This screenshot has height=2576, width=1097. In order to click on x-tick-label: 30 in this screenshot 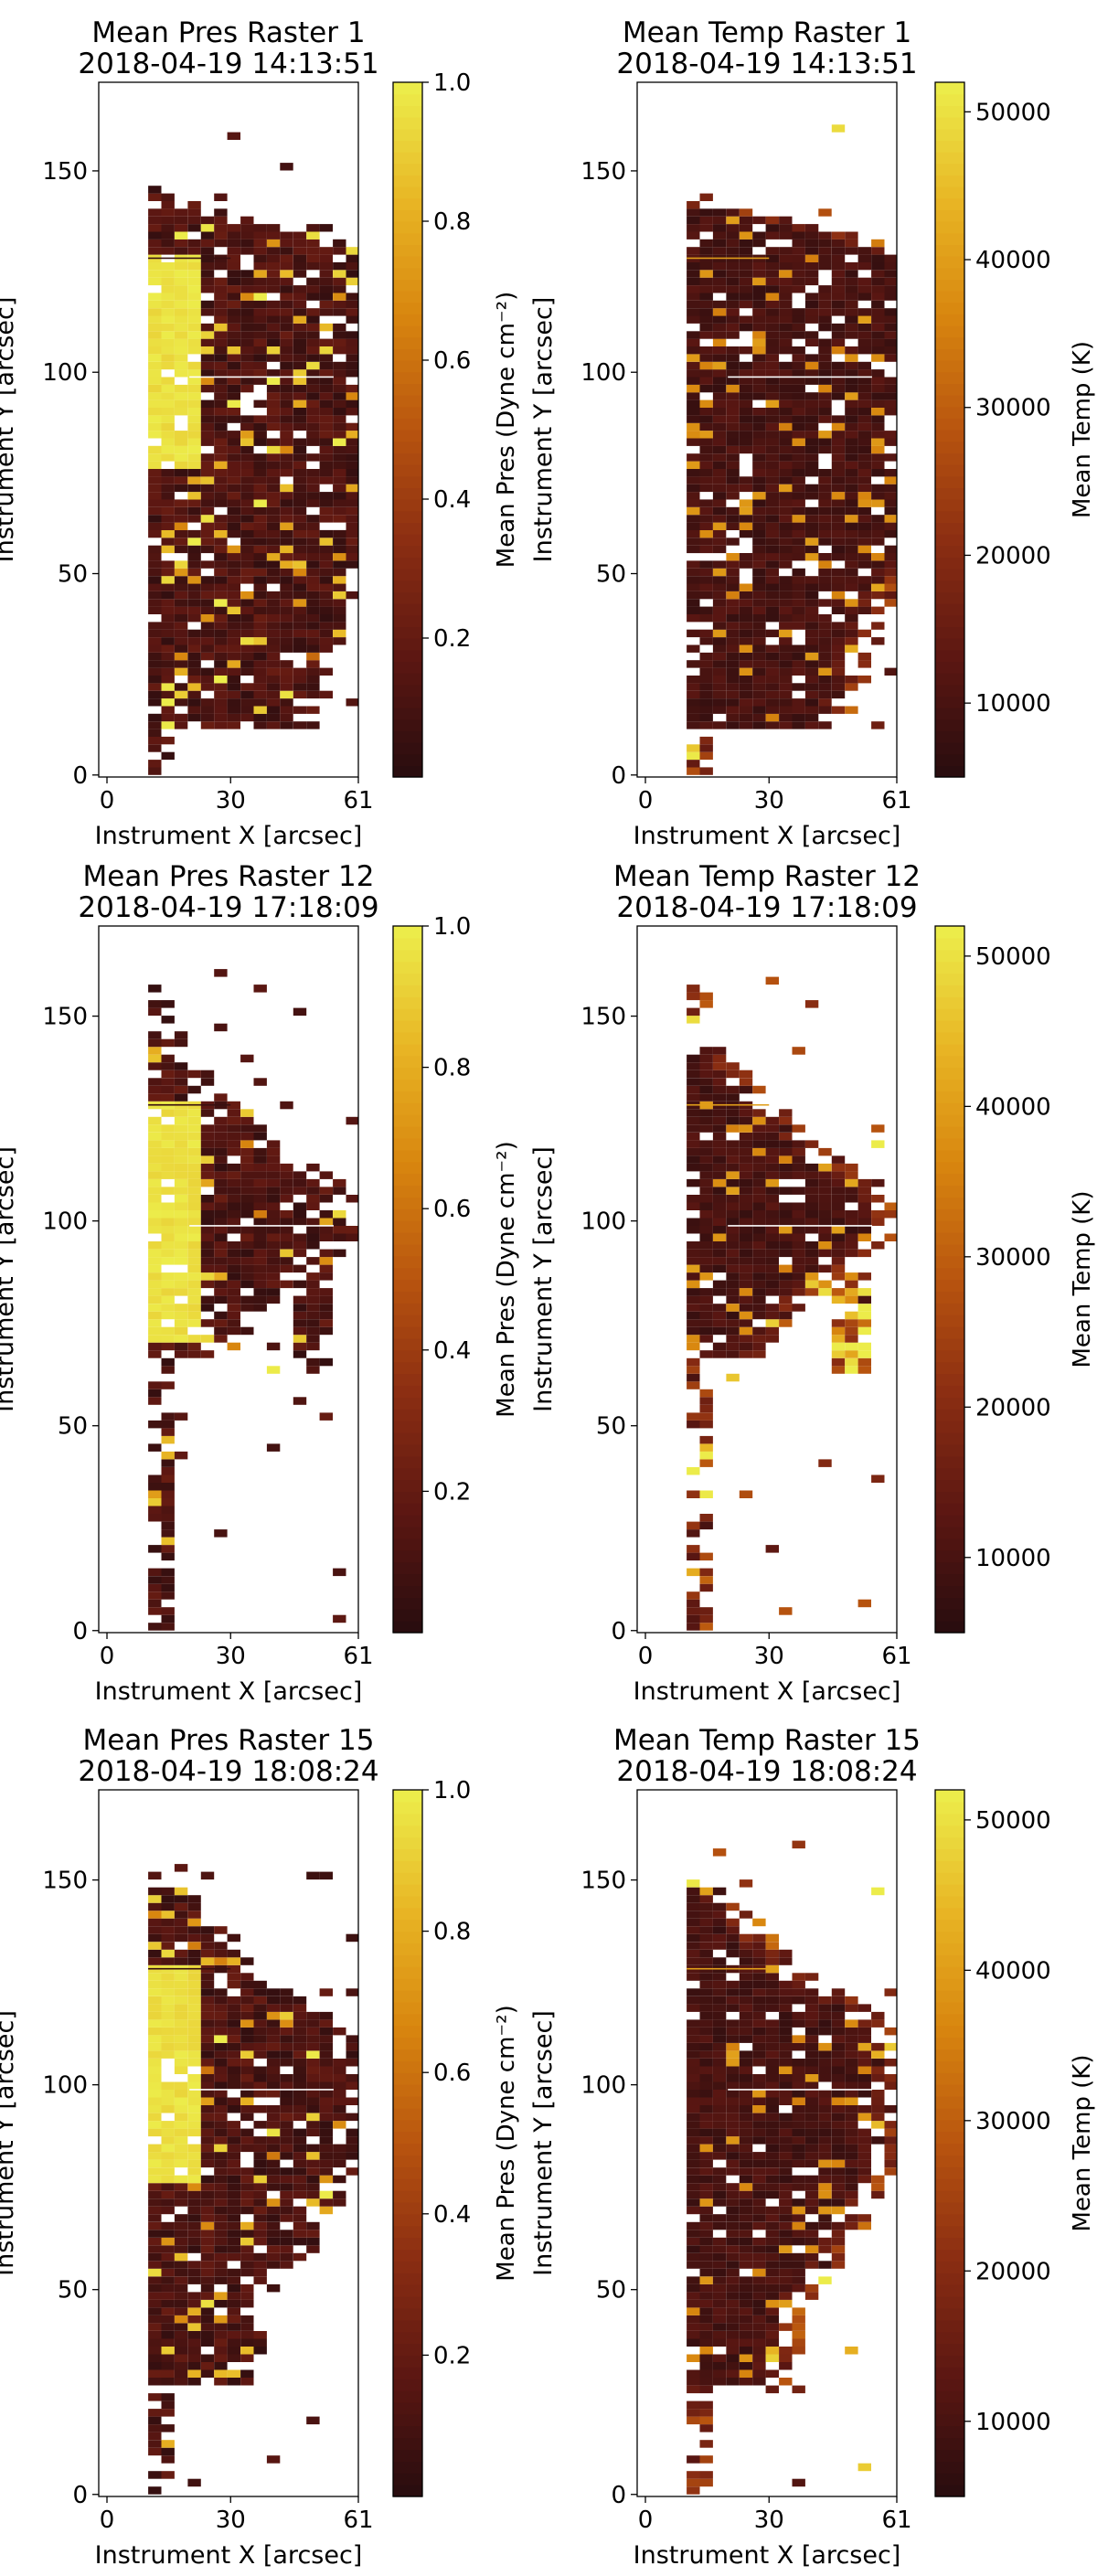, I will do `click(231, 800)`.